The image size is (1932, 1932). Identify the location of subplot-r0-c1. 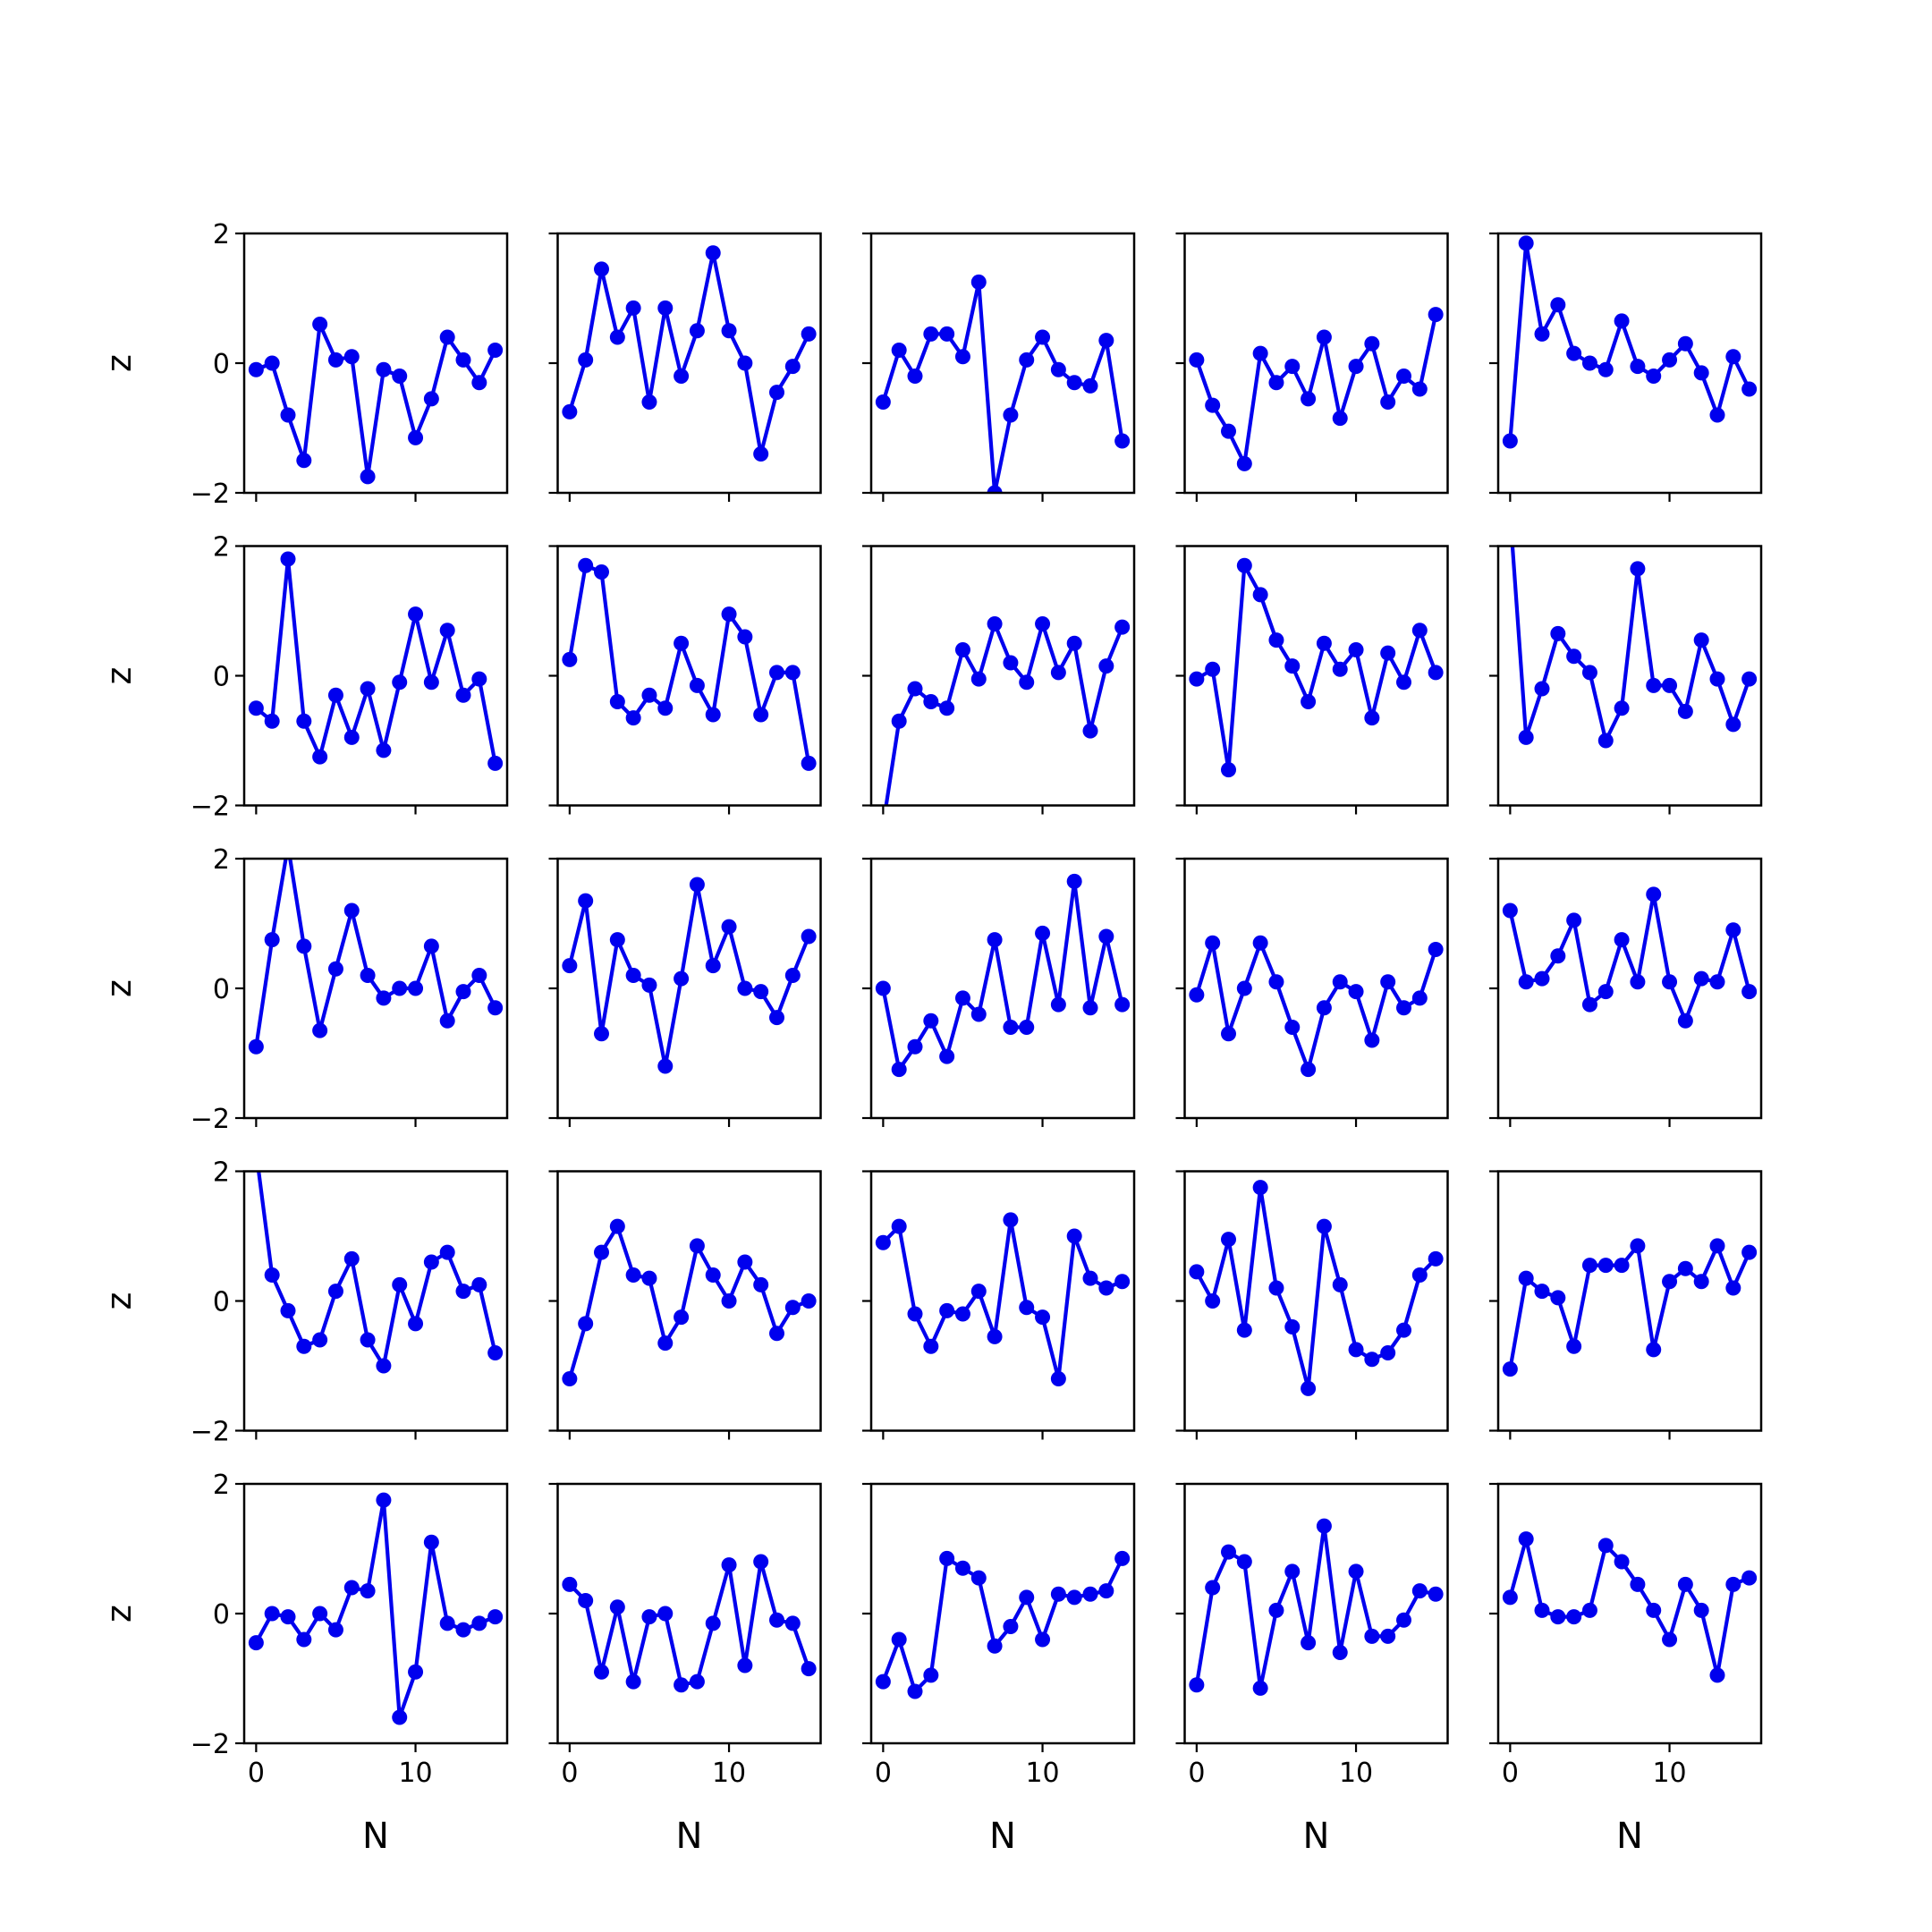
(685, 367).